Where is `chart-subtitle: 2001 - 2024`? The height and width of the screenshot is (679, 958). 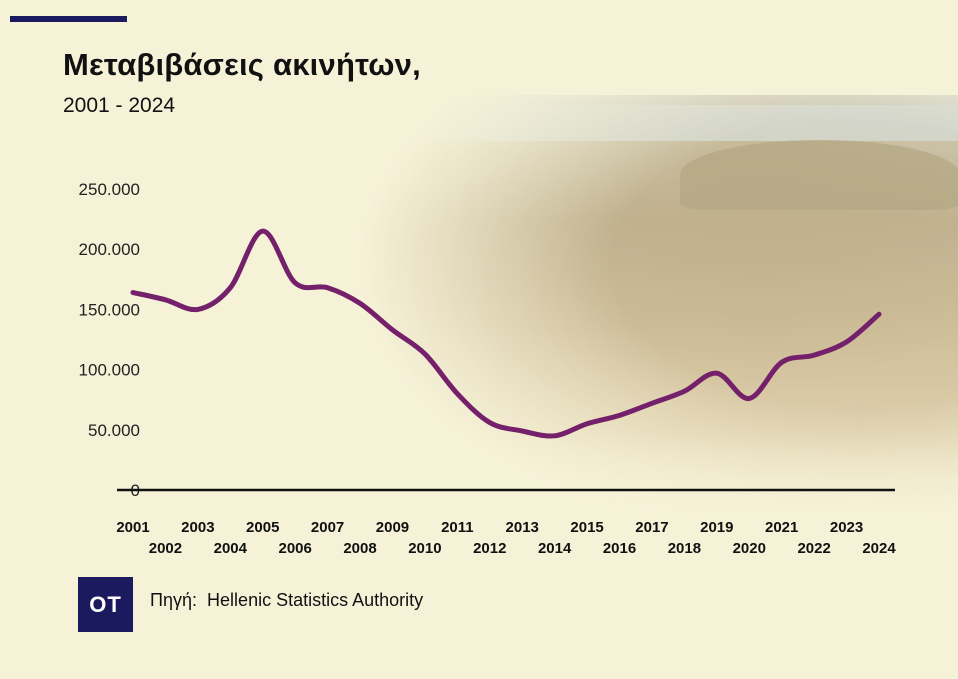 chart-subtitle: 2001 - 2024 is located at coordinates (119, 105).